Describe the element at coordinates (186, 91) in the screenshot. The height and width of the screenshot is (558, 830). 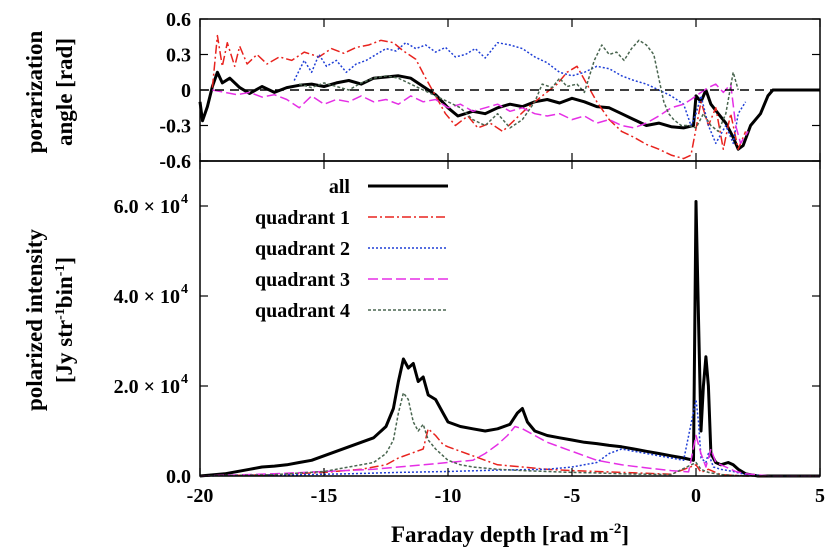
I see `angle-ytick-label: 0` at that location.